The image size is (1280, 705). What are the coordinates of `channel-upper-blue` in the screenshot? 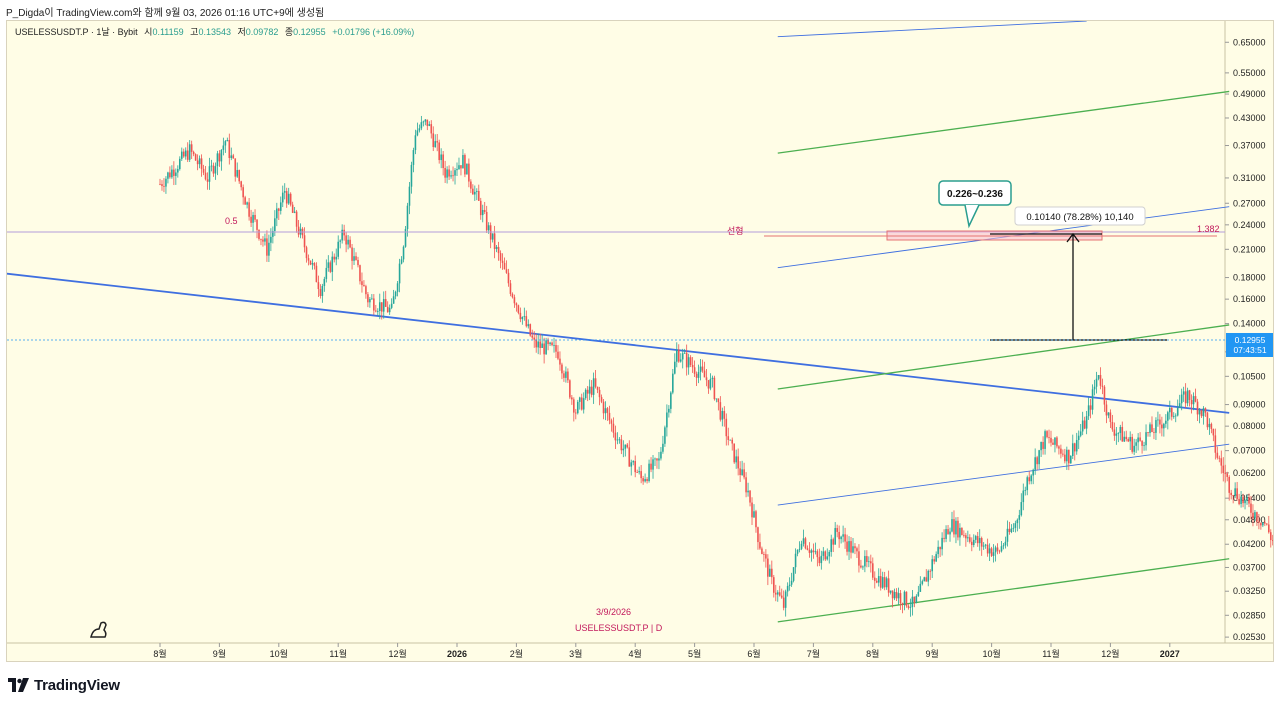 It's located at (932, 29).